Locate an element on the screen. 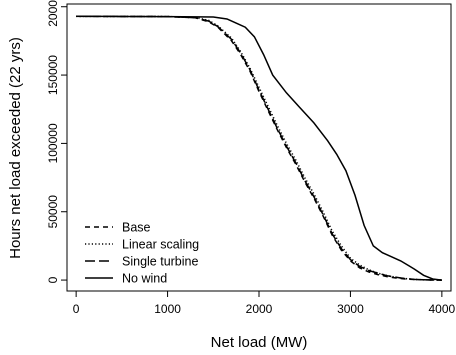  legend-label: Base is located at coordinates (136, 228).